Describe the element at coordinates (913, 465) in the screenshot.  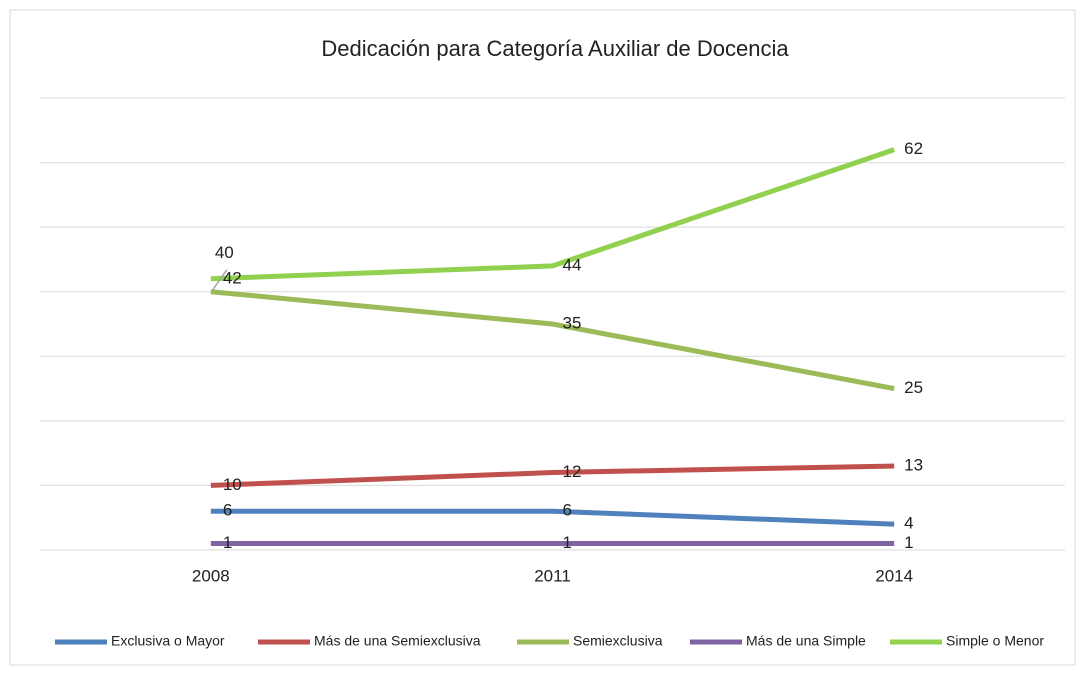
I see `data-label: 13` at that location.